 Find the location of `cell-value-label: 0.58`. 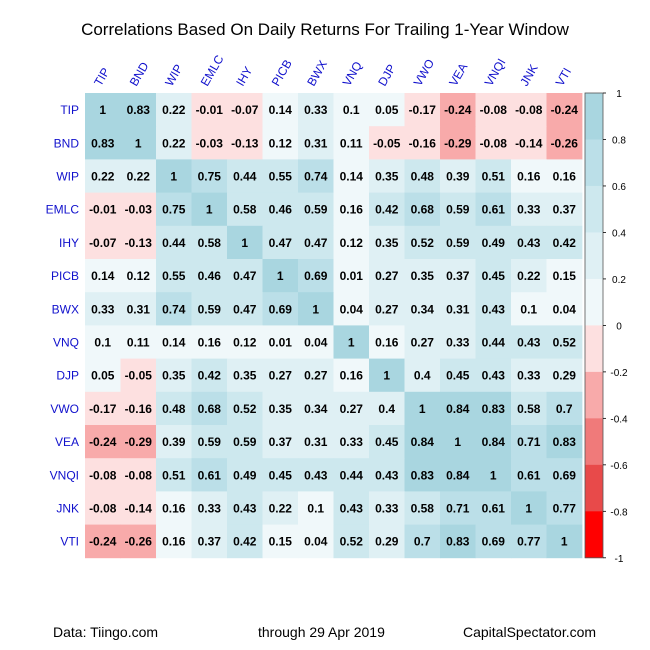

cell-value-label: 0.58 is located at coordinates (529, 409).